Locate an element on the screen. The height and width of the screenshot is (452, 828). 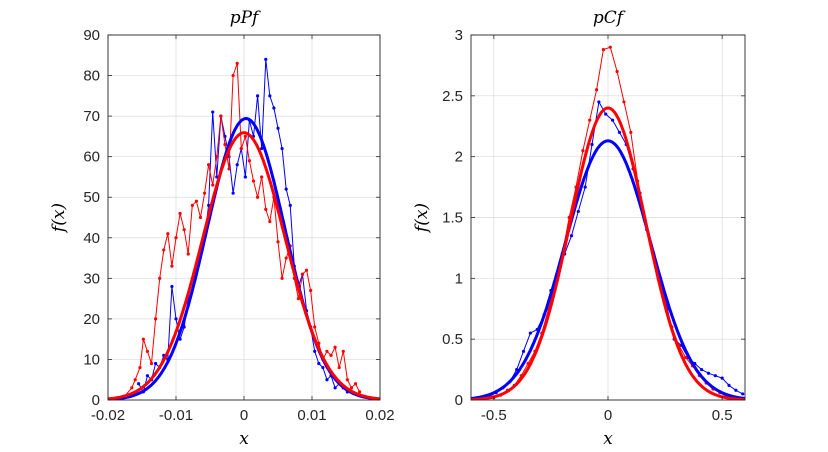
y-tick-label: 1.5 is located at coordinates (452, 218).